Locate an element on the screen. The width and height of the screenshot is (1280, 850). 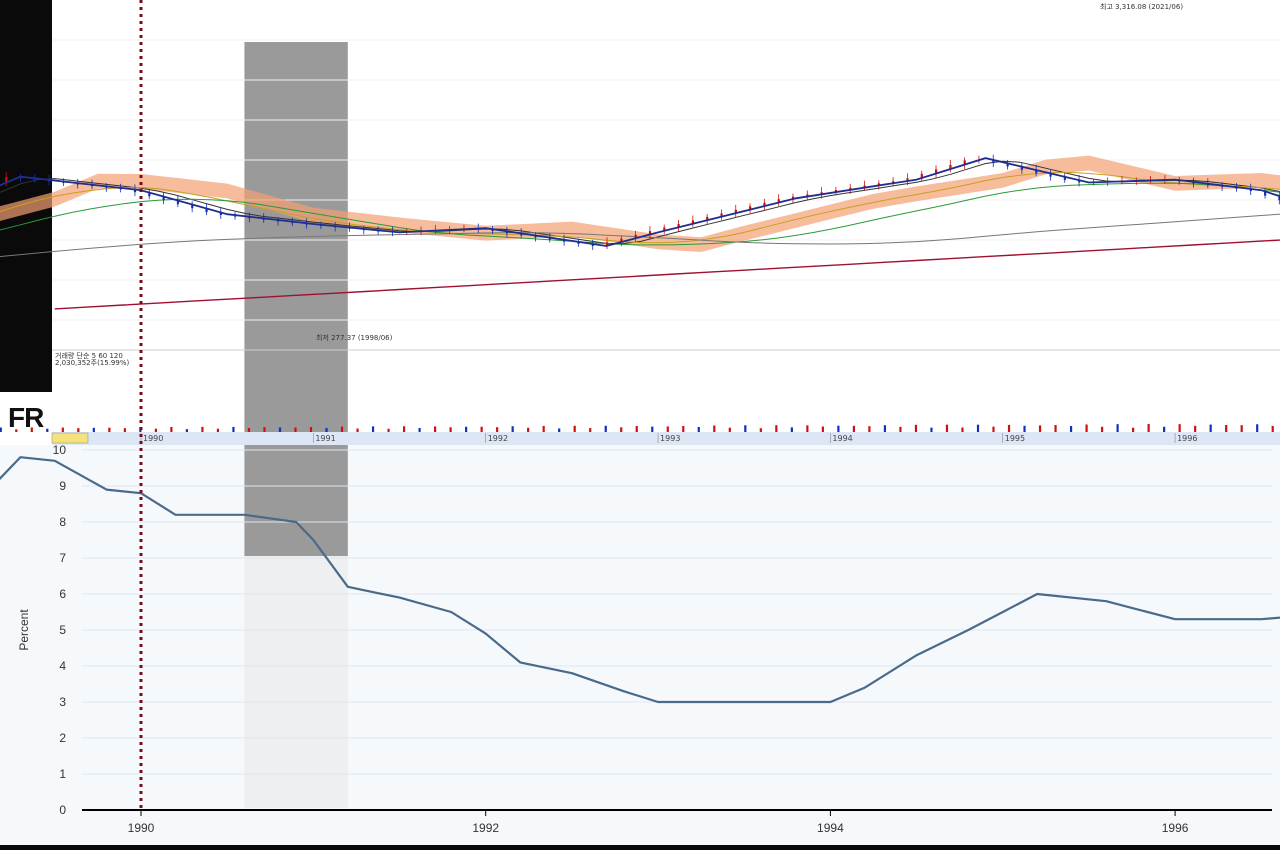
y-tick-label: 8 is located at coordinates (62, 522).